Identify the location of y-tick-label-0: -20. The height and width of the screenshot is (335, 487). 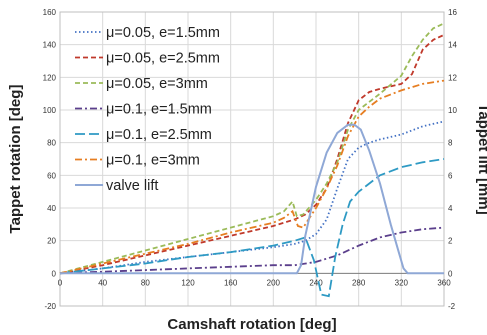
(50, 306).